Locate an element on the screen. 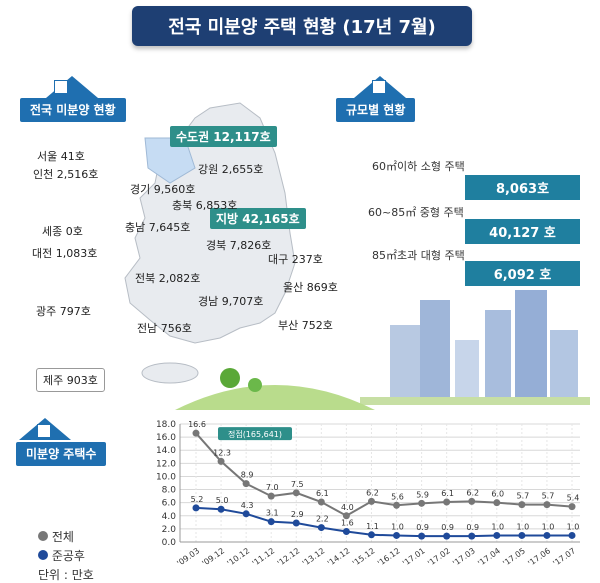 The image size is (600, 583). y-tick-label: 4.0 is located at coordinates (169, 517).